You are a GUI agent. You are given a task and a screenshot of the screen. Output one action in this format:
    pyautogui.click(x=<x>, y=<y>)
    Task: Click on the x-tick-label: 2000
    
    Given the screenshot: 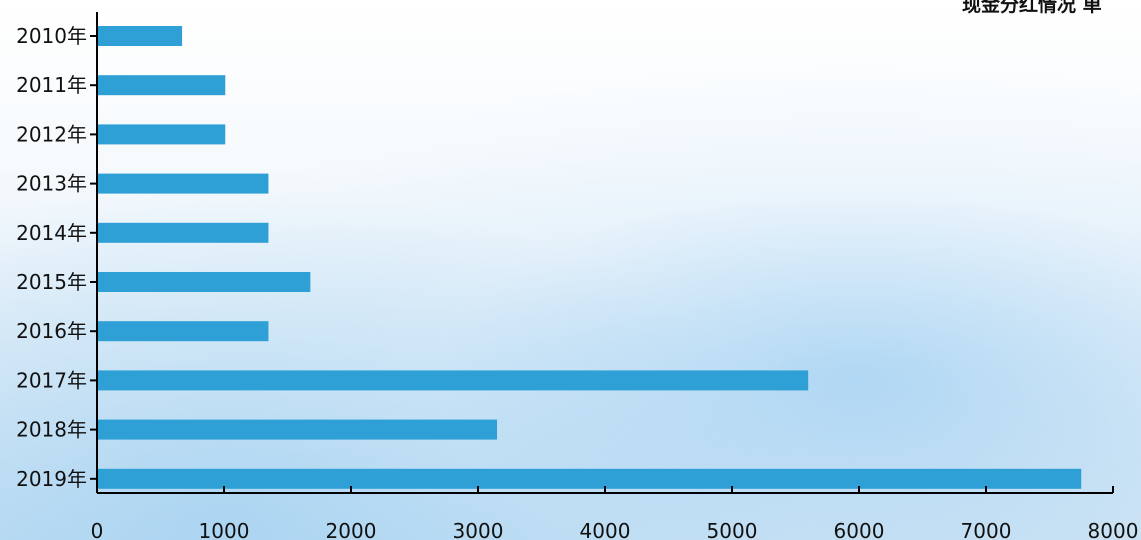 What is the action you would take?
    pyautogui.click(x=351, y=529)
    